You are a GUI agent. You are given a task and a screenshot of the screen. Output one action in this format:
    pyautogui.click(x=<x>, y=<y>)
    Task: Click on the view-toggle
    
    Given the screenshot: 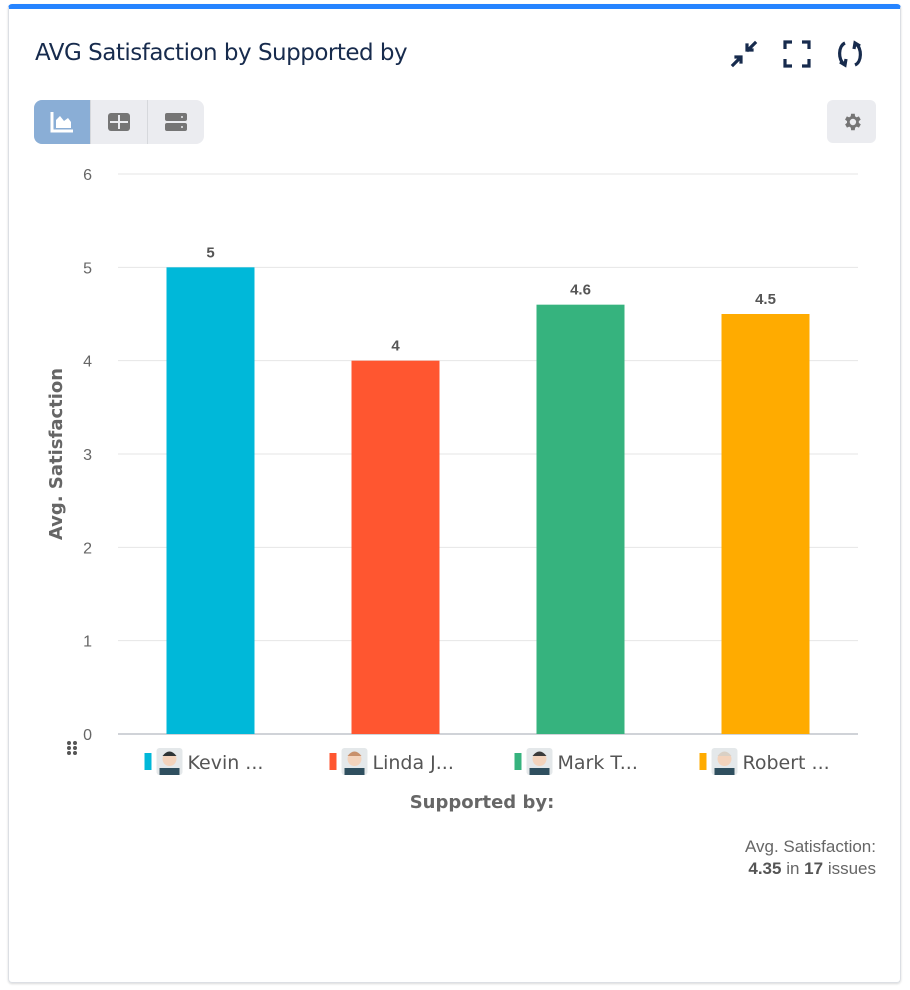 What is the action you would take?
    pyautogui.click(x=119, y=122)
    